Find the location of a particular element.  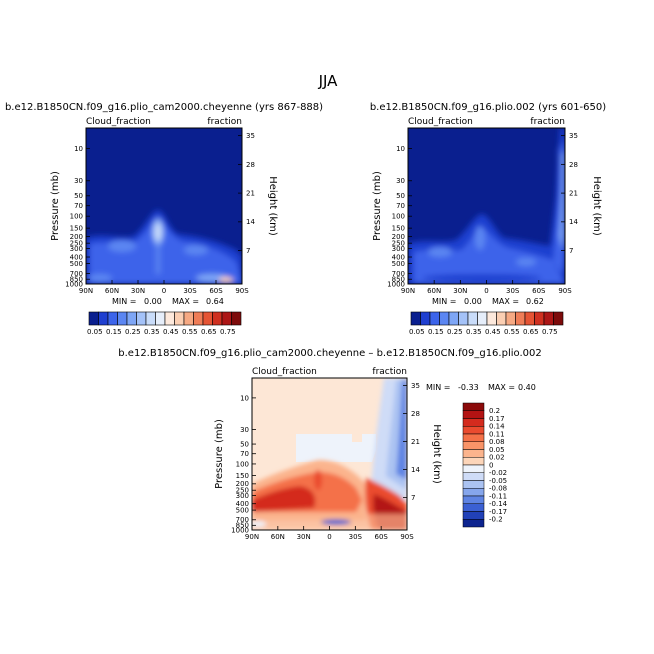

panel-c-max-label: MAX = is located at coordinates (501, 387).